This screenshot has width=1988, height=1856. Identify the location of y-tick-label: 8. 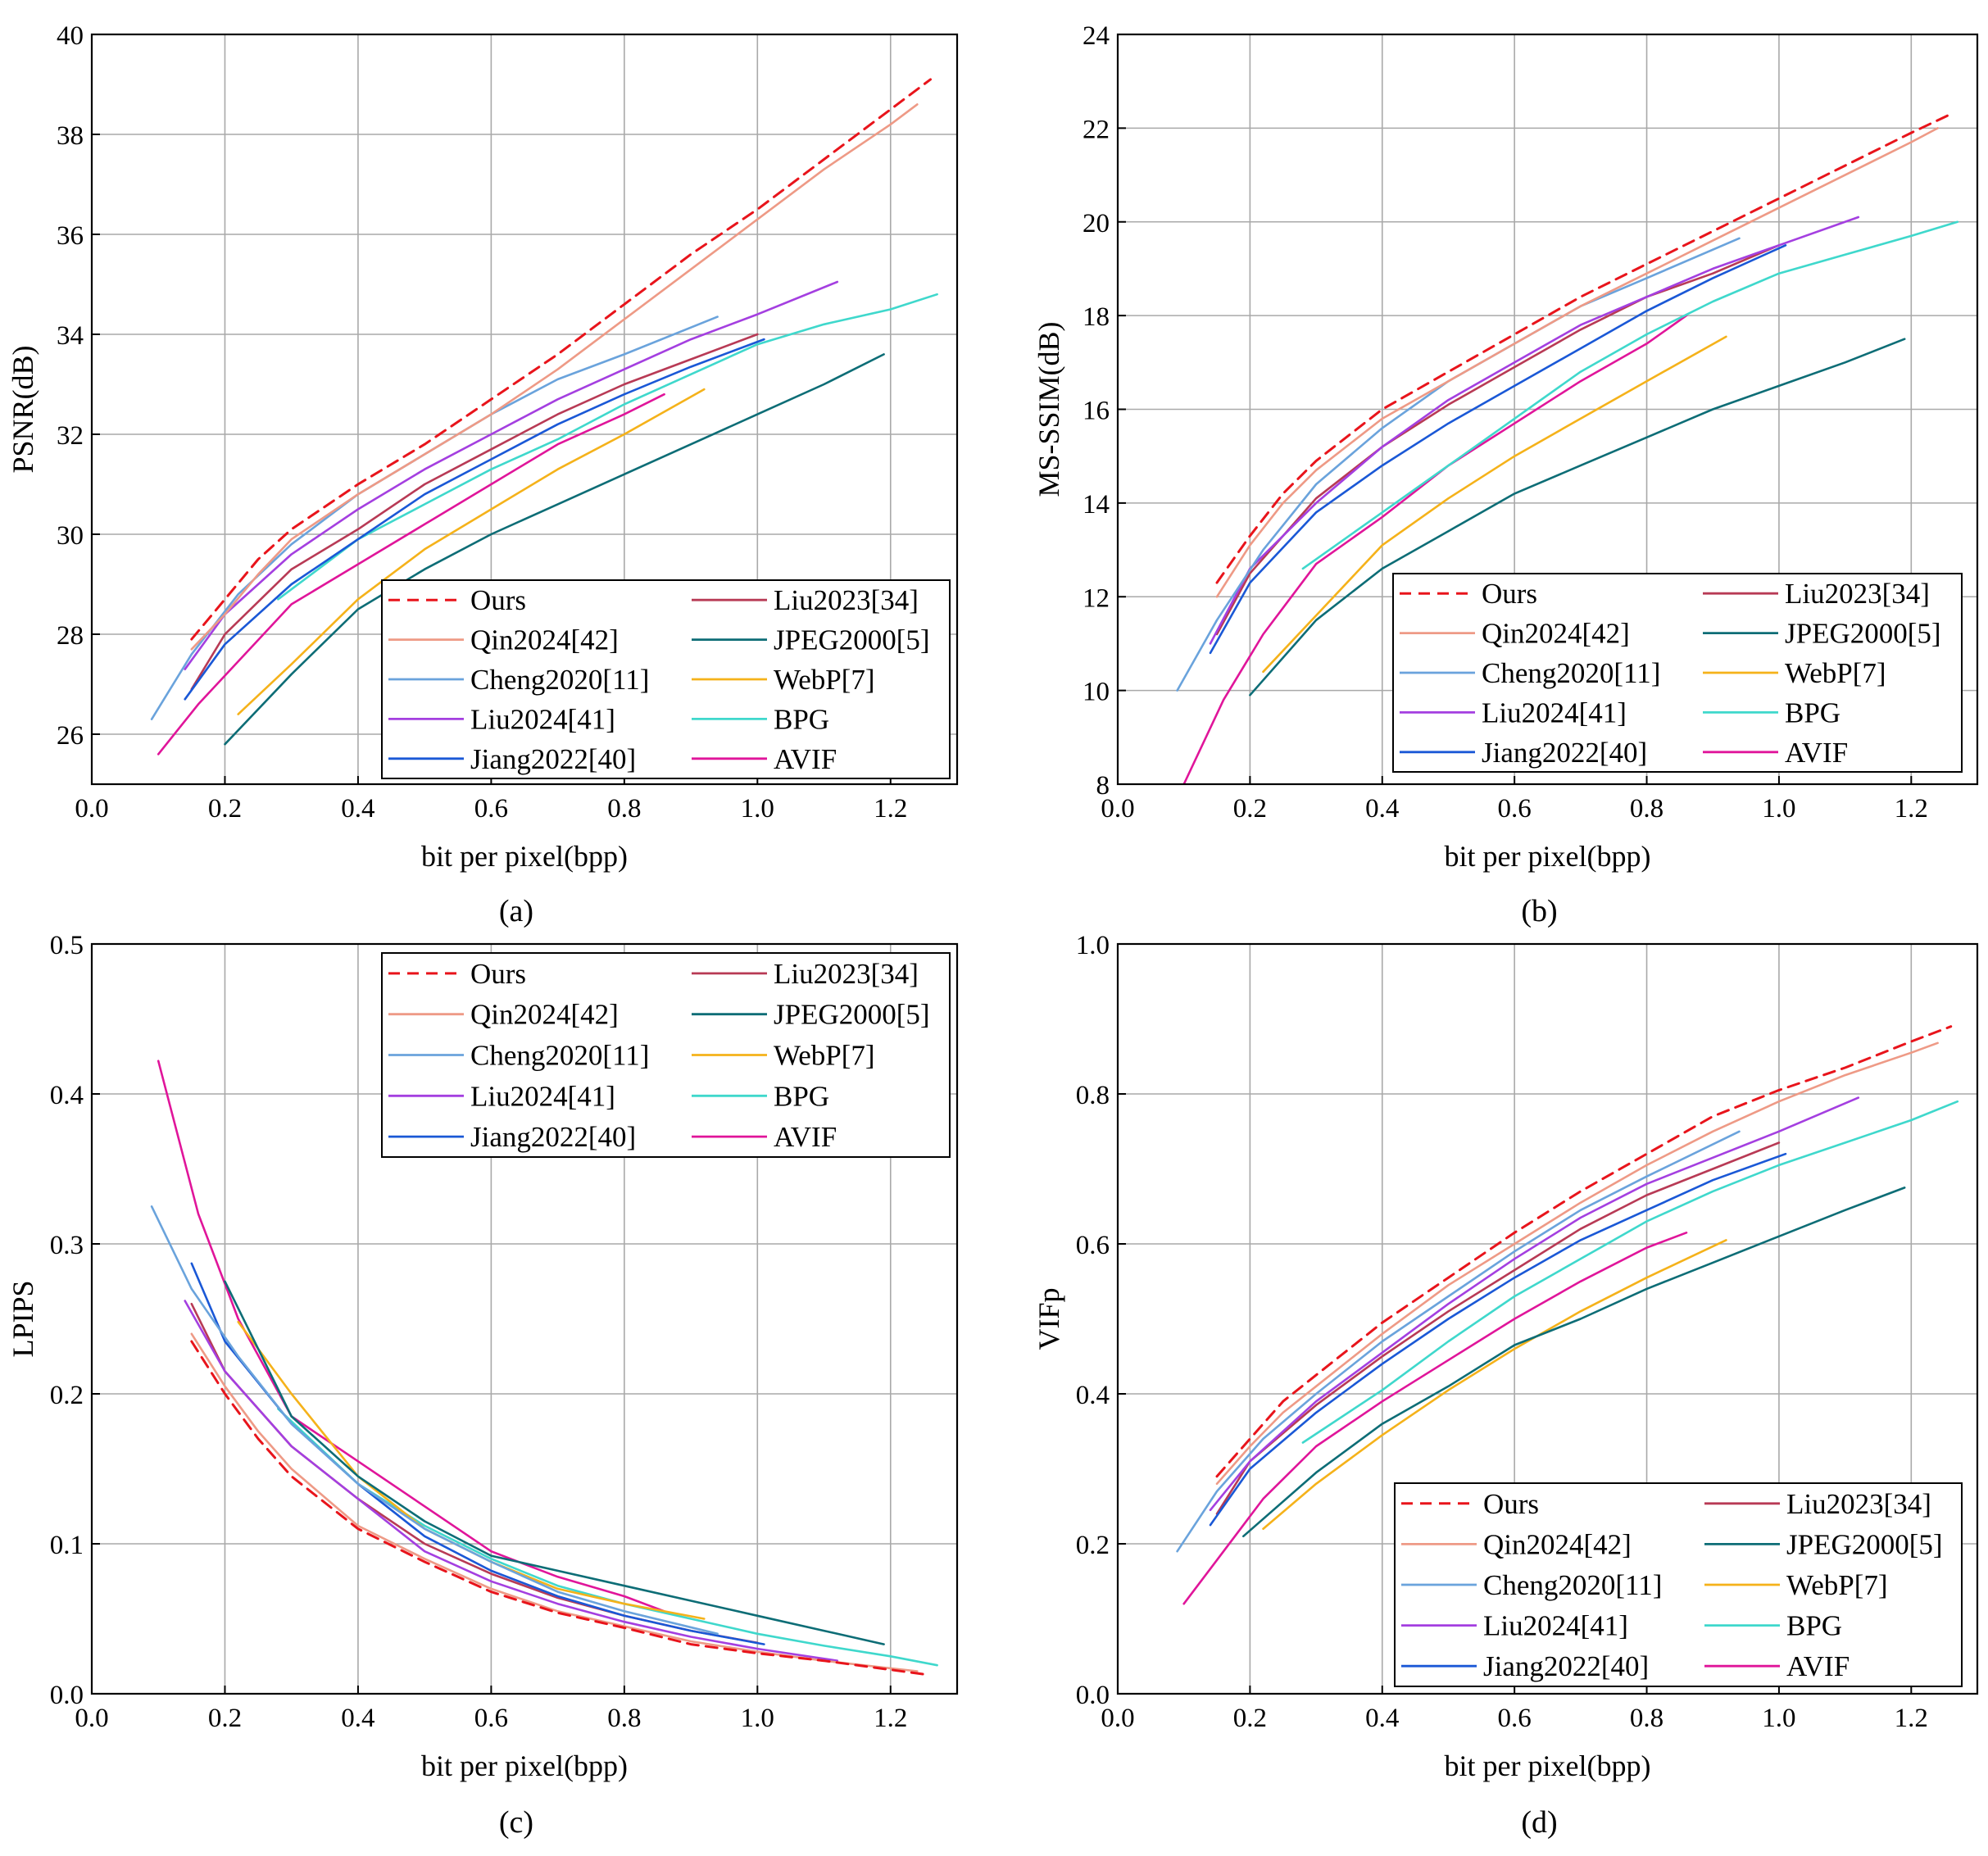
(1103, 786).